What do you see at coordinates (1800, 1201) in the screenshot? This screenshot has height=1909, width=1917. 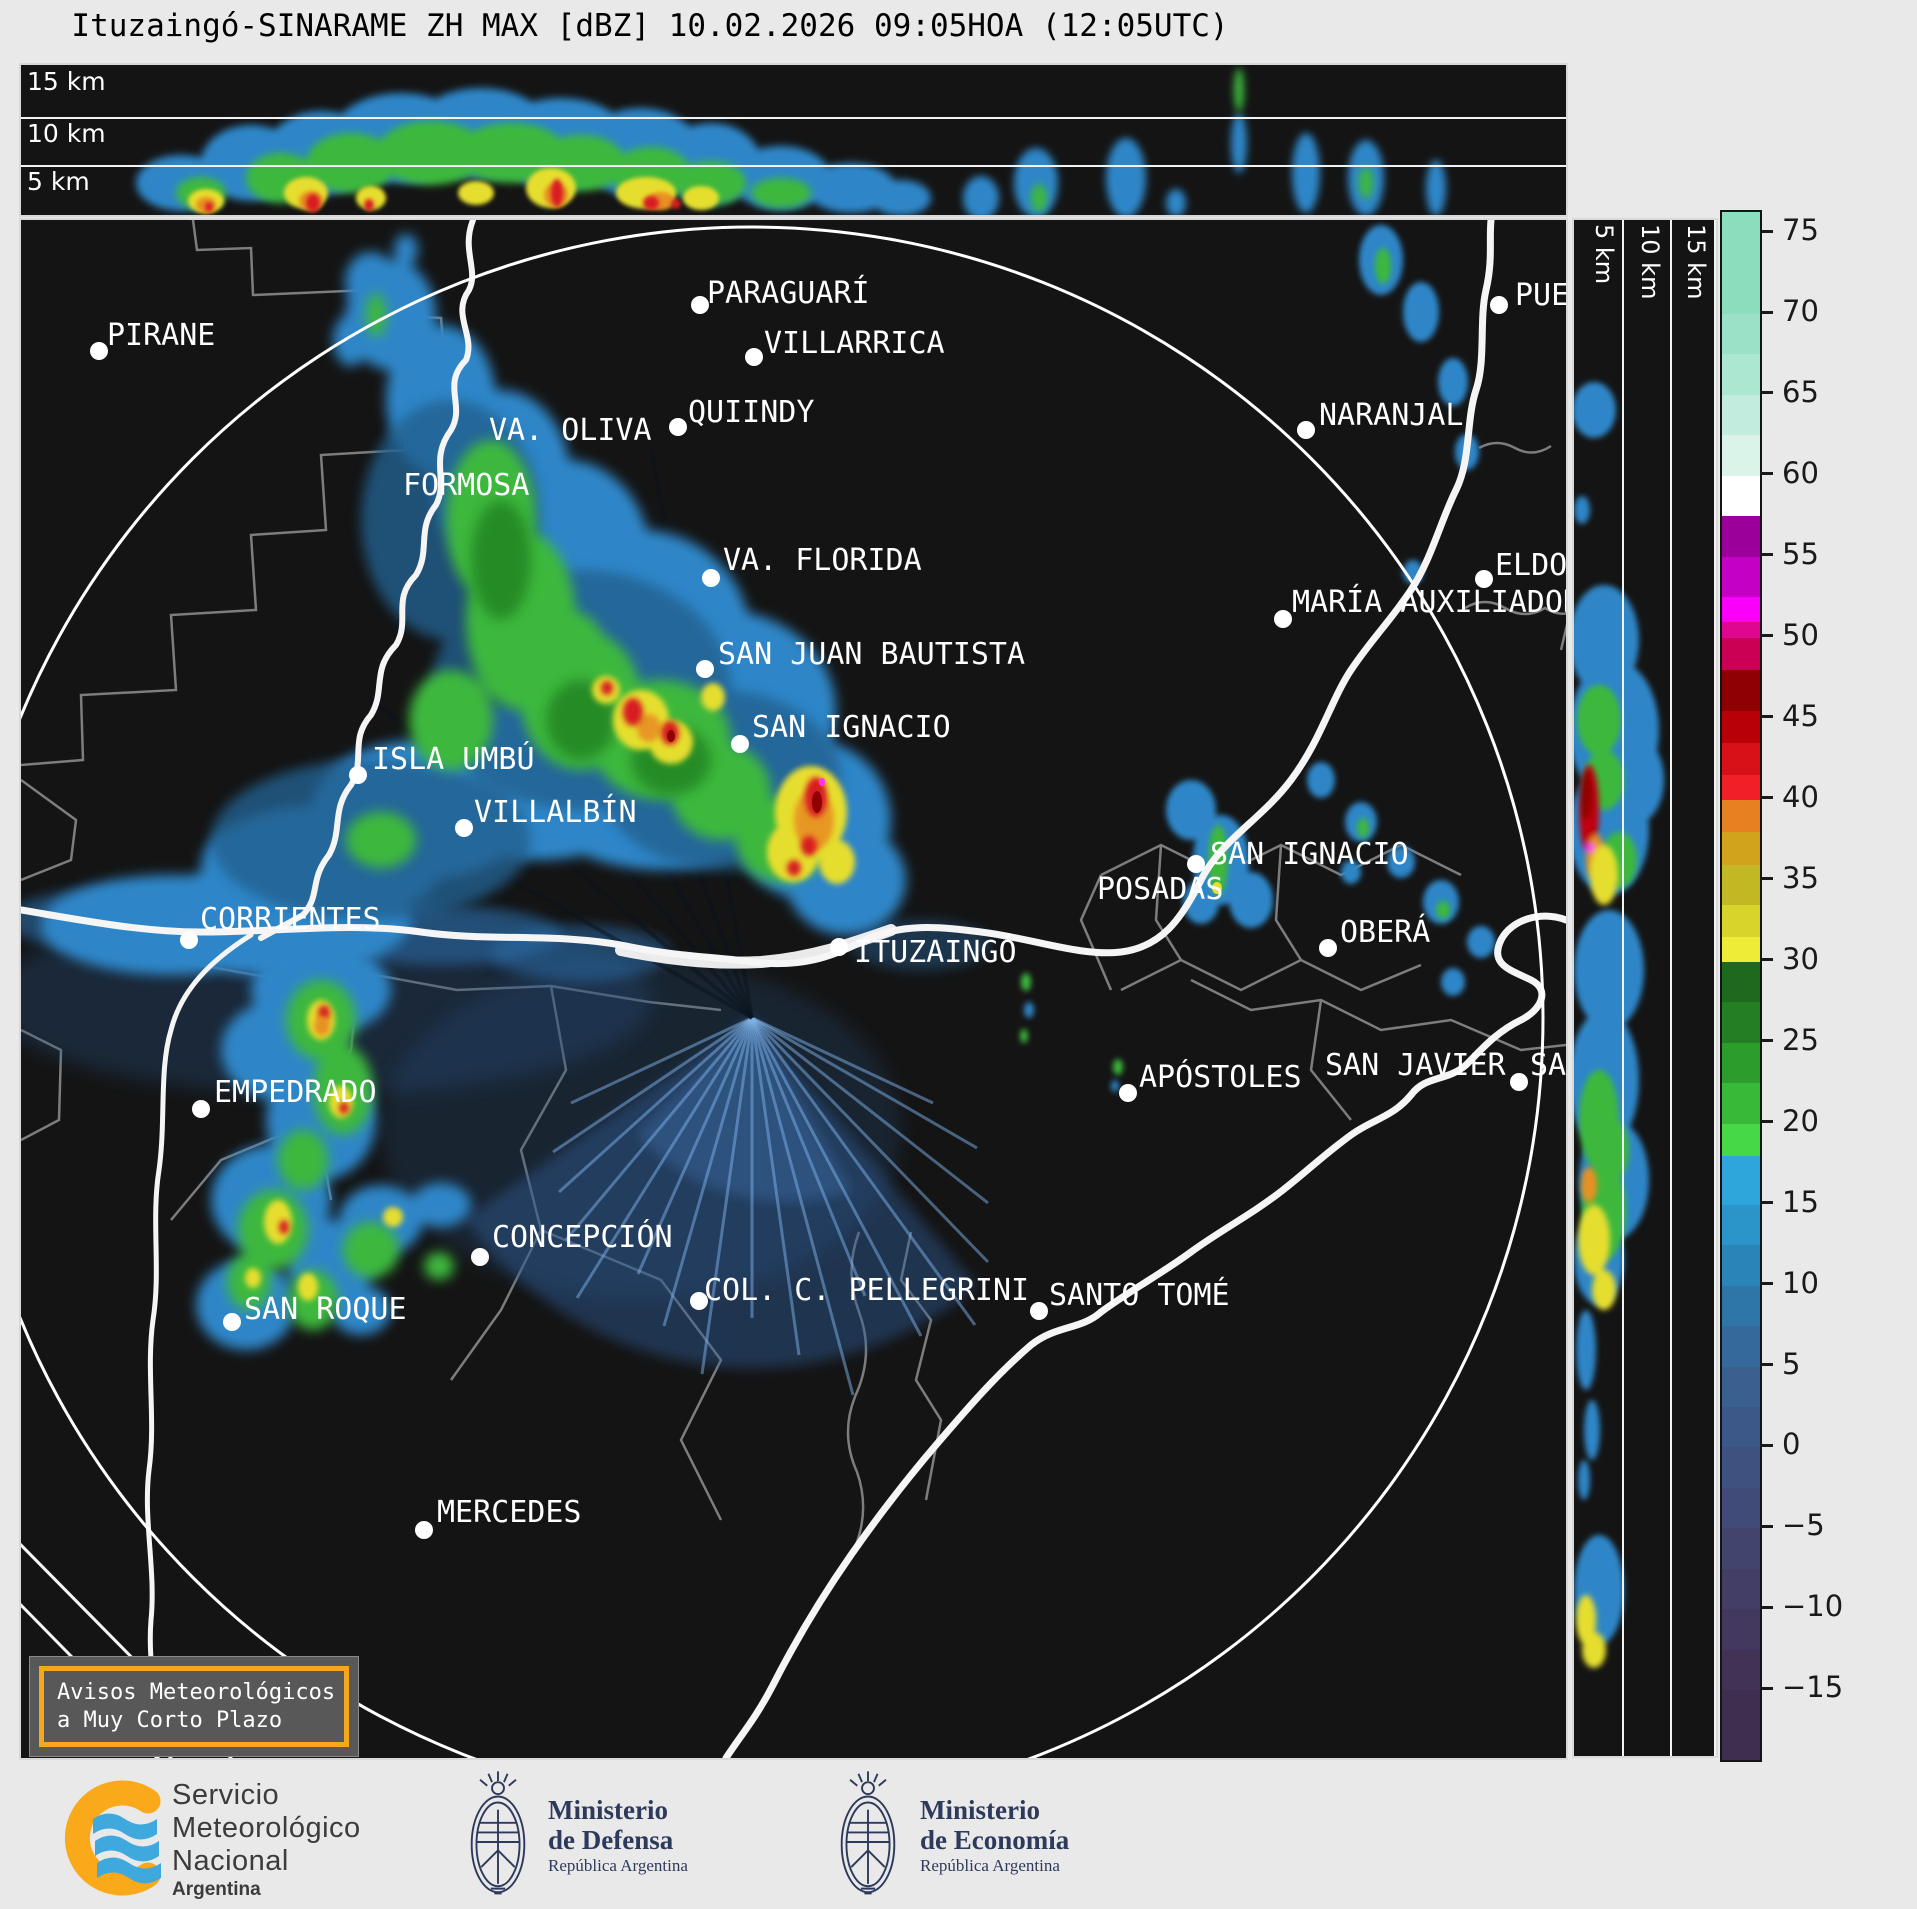 I see `colorbar-tick-label: 15` at bounding box center [1800, 1201].